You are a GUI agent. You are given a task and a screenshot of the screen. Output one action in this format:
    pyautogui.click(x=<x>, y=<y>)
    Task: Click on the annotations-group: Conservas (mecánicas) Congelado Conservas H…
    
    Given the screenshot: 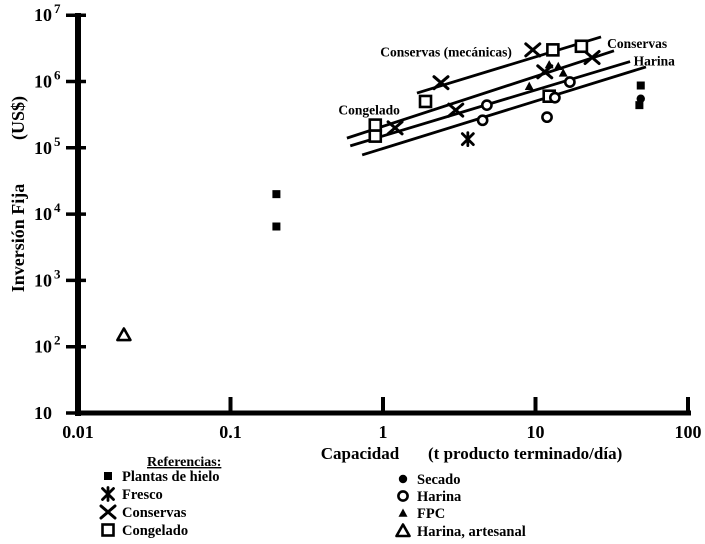 What is the action you would take?
    pyautogui.click(x=506, y=76)
    